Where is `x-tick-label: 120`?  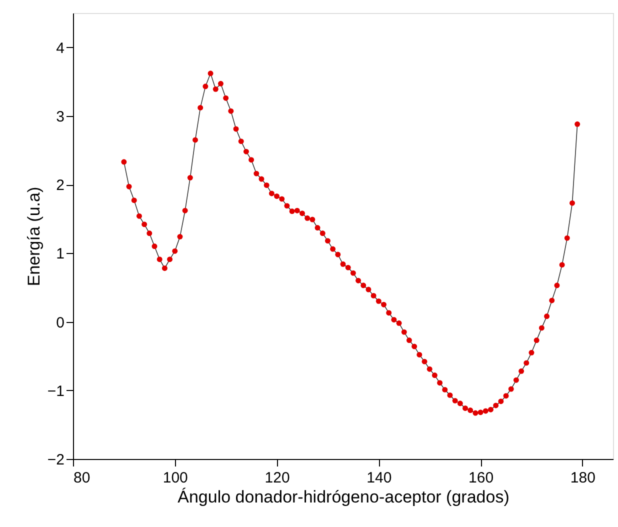 x-tick-label: 120 is located at coordinates (277, 478).